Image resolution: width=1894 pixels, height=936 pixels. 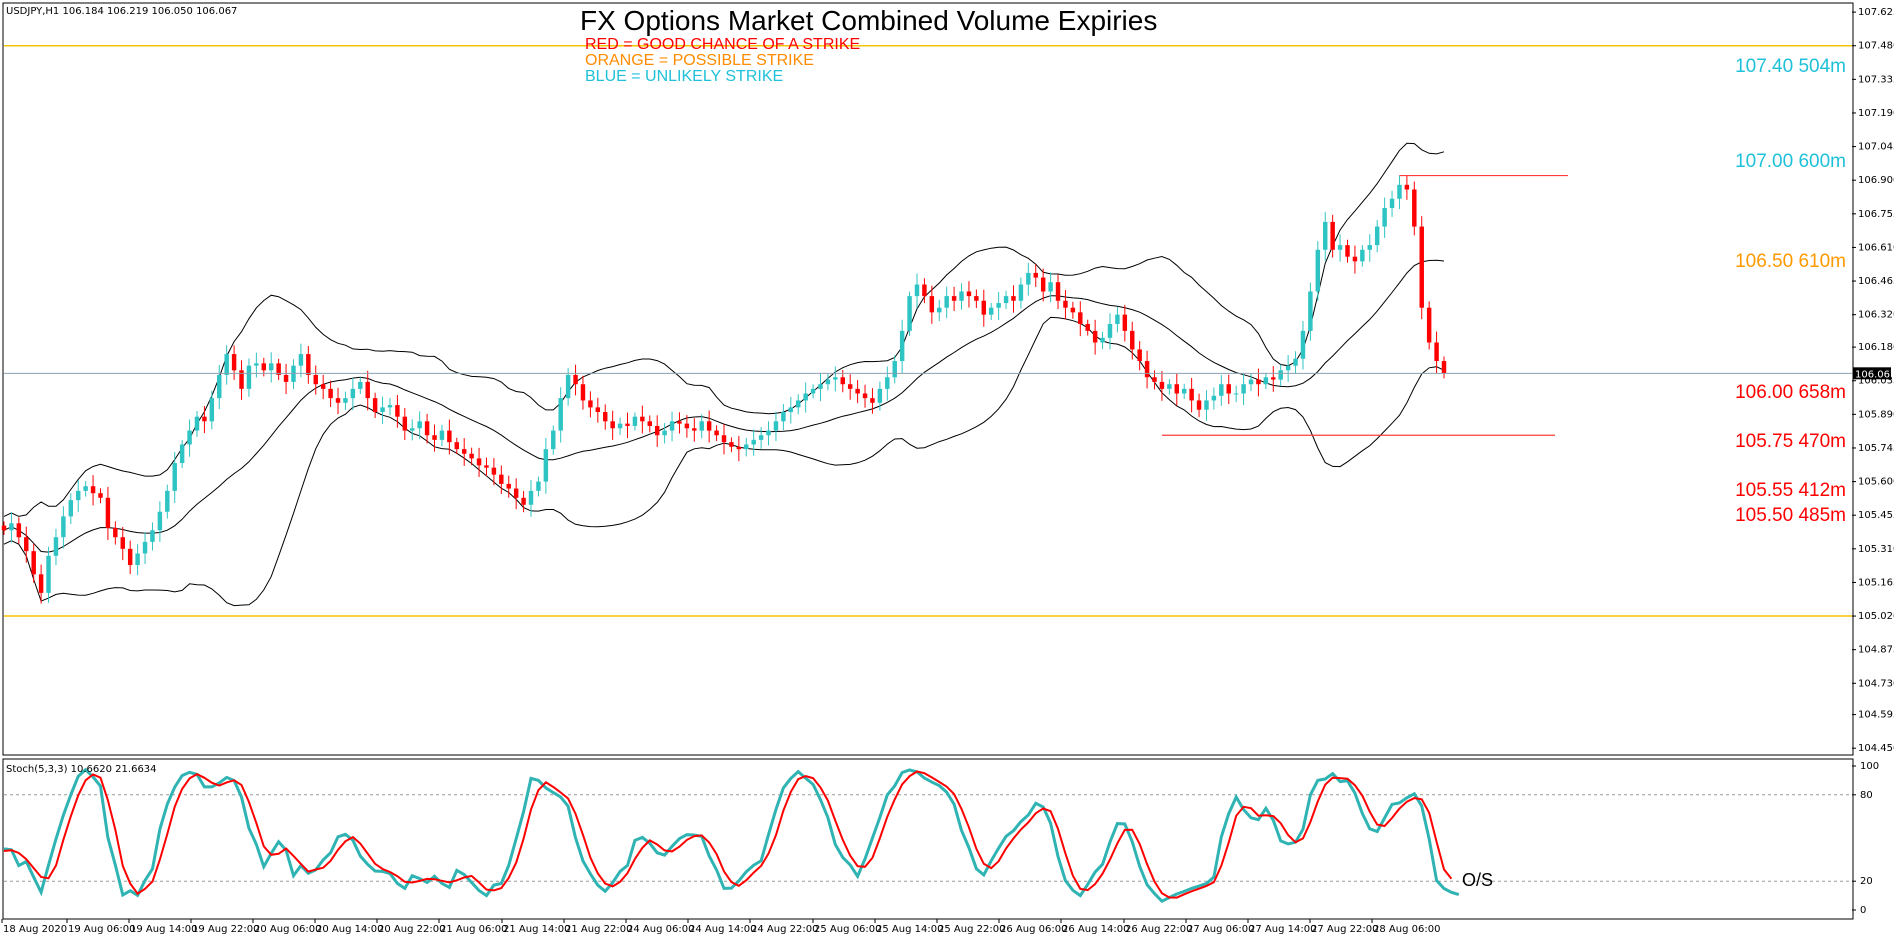 What do you see at coordinates (1876, 214) in the screenshot?
I see `y-tick-label: 106.755` at bounding box center [1876, 214].